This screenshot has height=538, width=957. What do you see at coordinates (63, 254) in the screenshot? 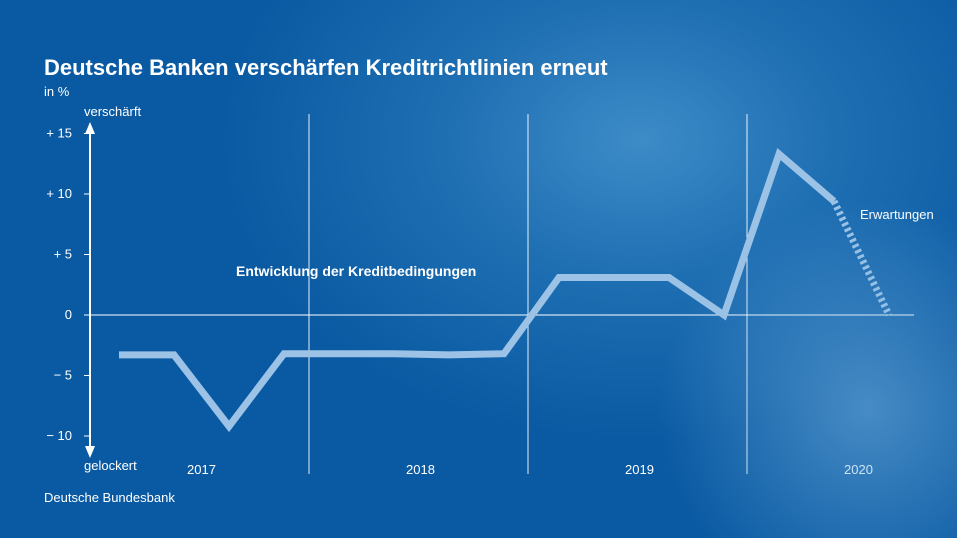
I see `y-tick-label: + 5` at bounding box center [63, 254].